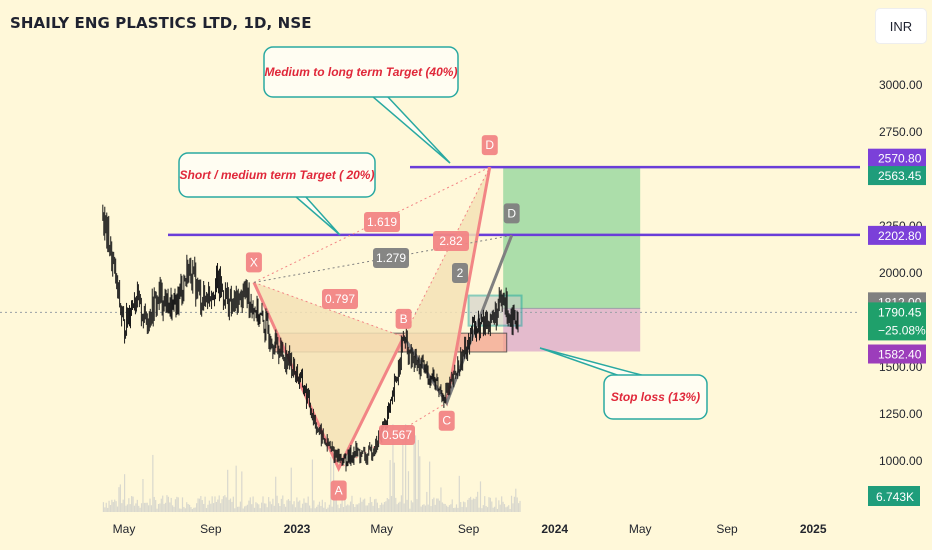 The image size is (932, 550). I want to click on price-tag-sub: −25.08%, so click(902, 330).